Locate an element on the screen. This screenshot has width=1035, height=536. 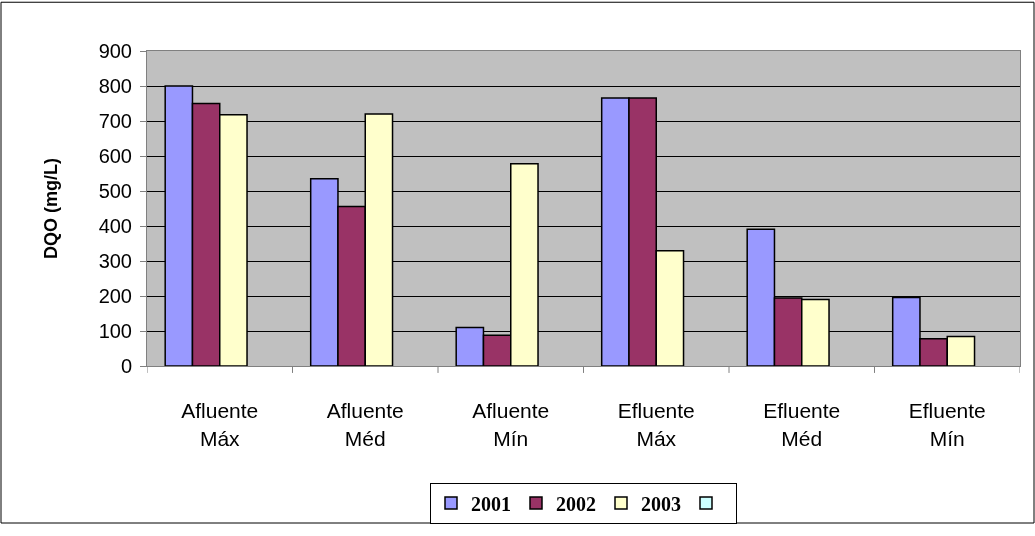
y-tick-label: 500 is located at coordinates (115, 191).